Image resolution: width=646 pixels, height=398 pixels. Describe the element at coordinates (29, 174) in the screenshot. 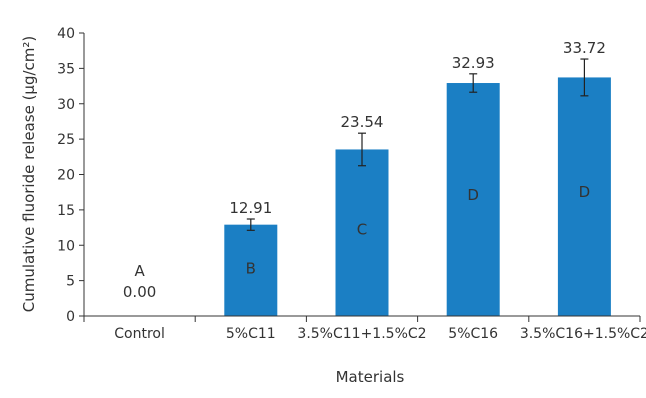

I see `y-axis-title: Cumulative fluoride release (µg/cm²)` at that location.